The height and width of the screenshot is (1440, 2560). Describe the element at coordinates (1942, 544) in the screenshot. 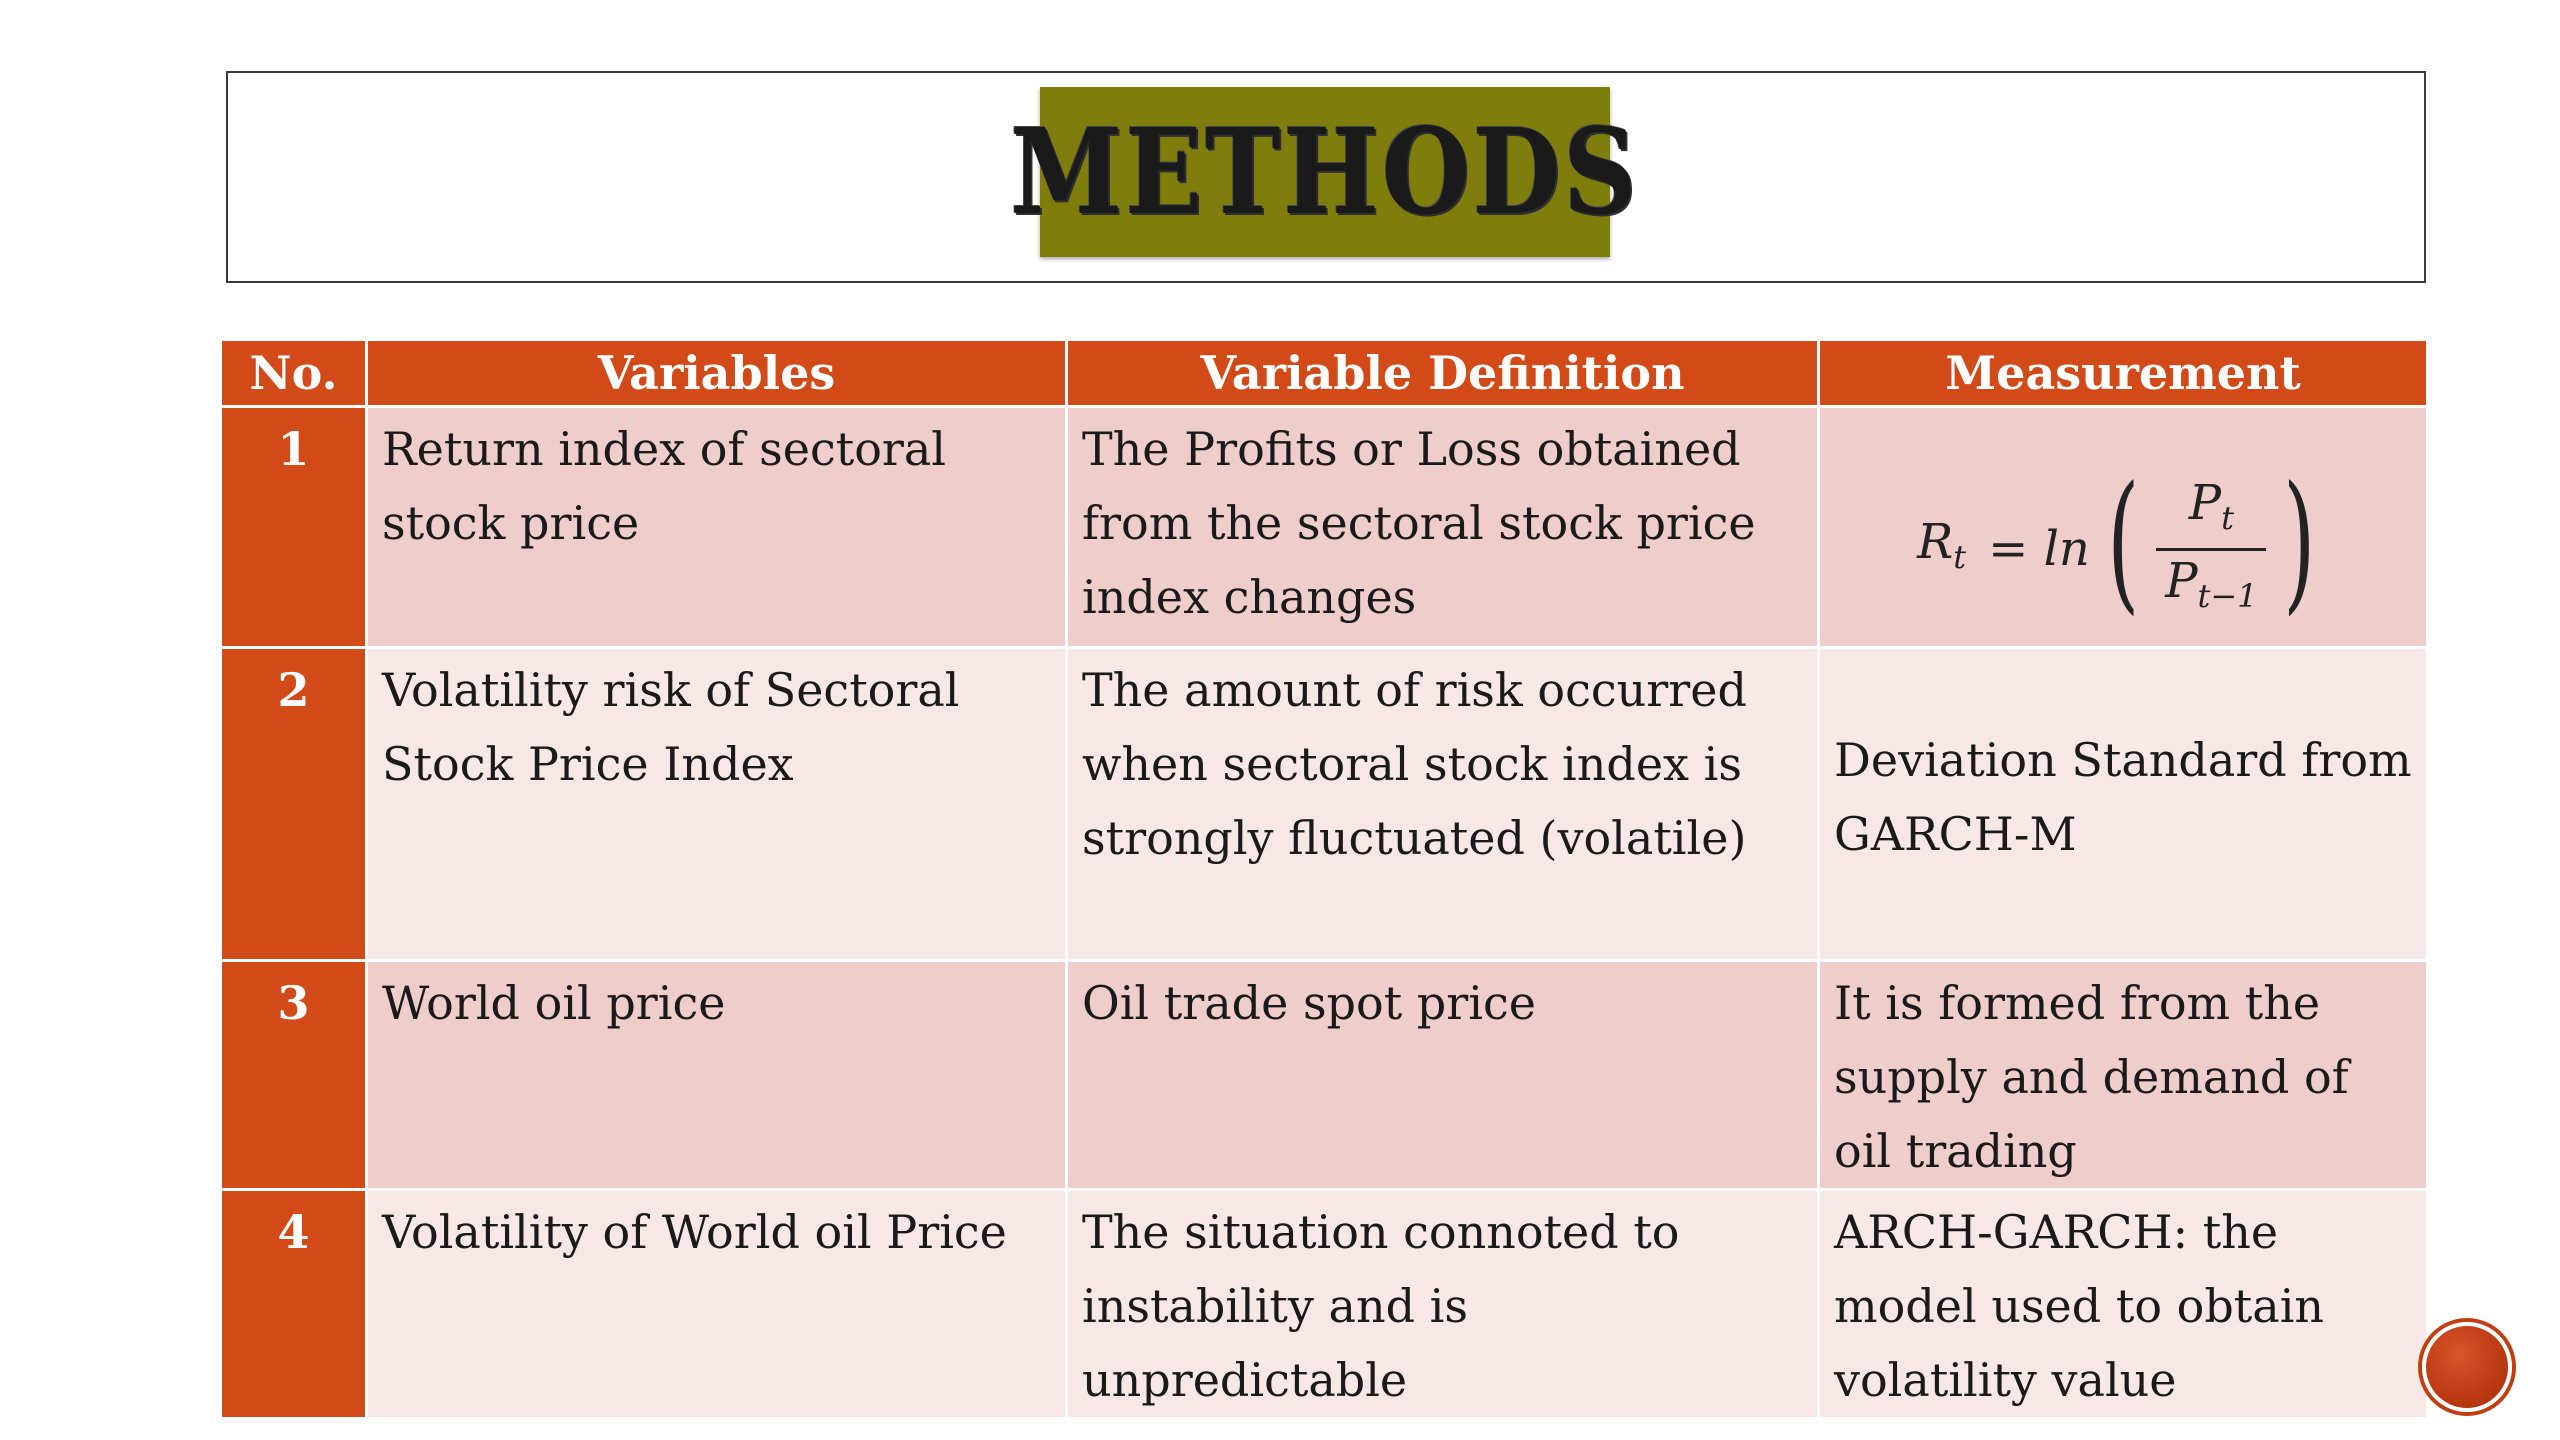

I see `formula-lhs: Rt` at that location.